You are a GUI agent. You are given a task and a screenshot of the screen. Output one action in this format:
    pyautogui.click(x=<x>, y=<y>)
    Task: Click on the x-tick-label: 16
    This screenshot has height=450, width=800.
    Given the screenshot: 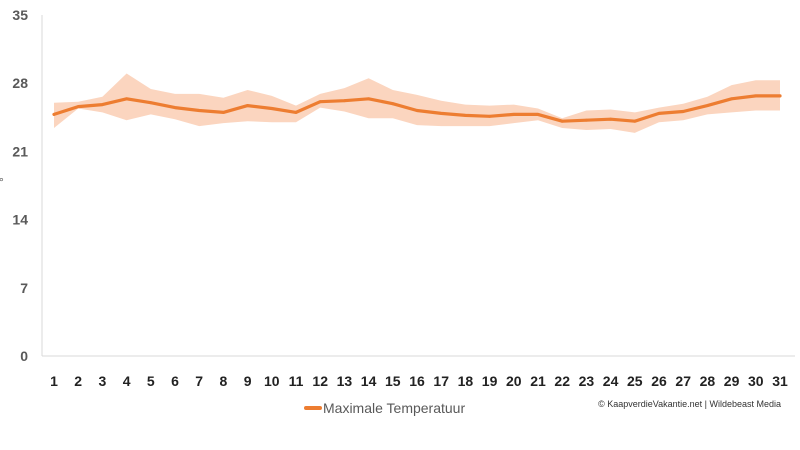 What is the action you would take?
    pyautogui.click(x=417, y=381)
    